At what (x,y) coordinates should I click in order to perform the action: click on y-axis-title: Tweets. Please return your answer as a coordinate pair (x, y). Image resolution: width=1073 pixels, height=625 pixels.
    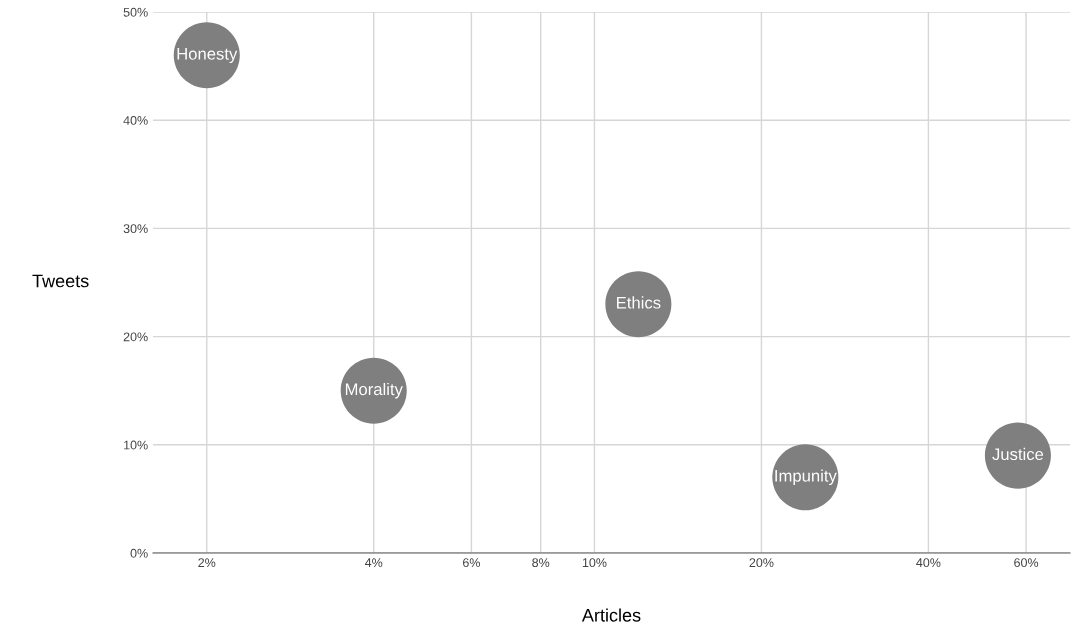
    Looking at the image, I should click on (60, 281).